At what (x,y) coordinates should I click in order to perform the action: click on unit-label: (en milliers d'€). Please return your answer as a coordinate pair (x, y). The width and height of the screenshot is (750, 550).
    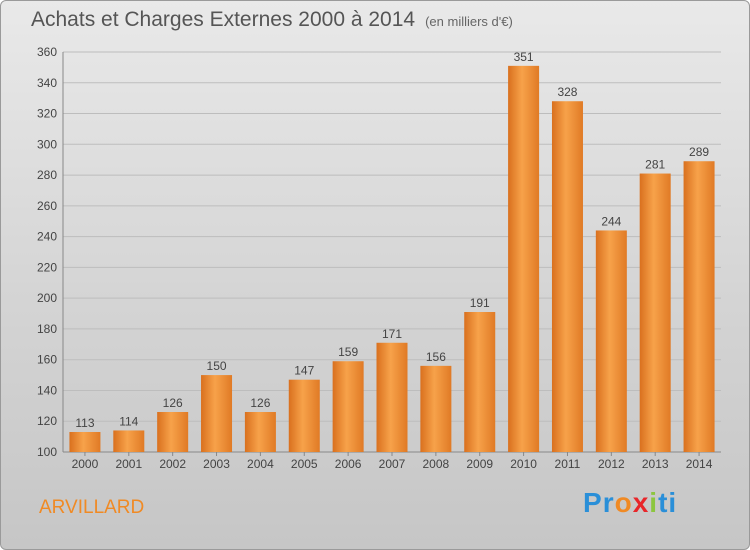
    Looking at the image, I should click on (469, 21).